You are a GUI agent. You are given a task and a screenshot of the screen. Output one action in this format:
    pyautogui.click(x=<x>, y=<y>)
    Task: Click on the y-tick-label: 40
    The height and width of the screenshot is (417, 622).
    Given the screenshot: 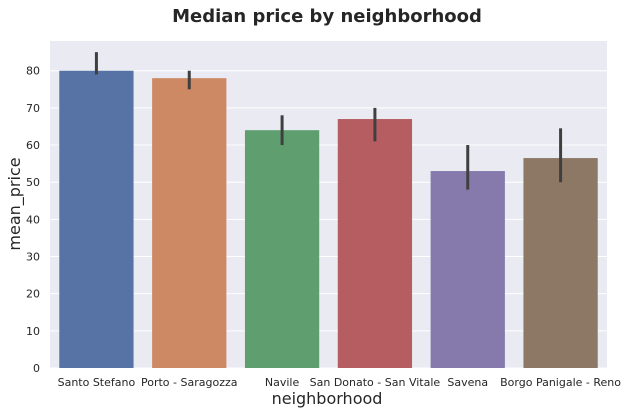 What is the action you would take?
    pyautogui.click(x=33, y=219)
    